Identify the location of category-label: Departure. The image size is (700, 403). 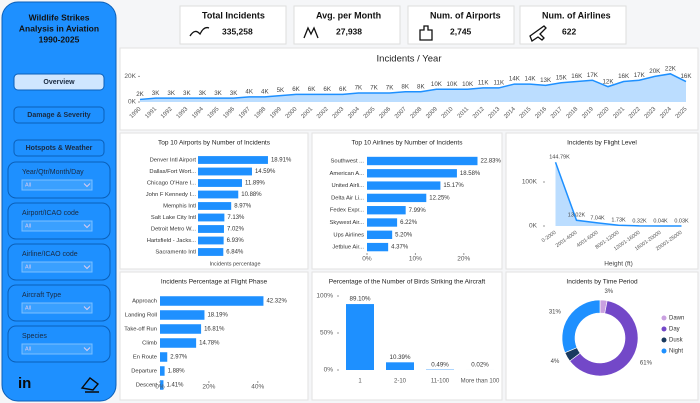
(144, 372).